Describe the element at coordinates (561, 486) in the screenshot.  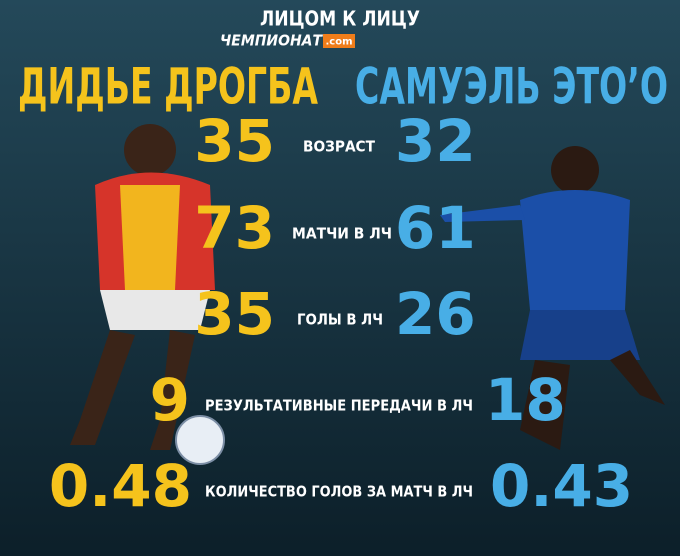
I see `right-value: 0.43` at that location.